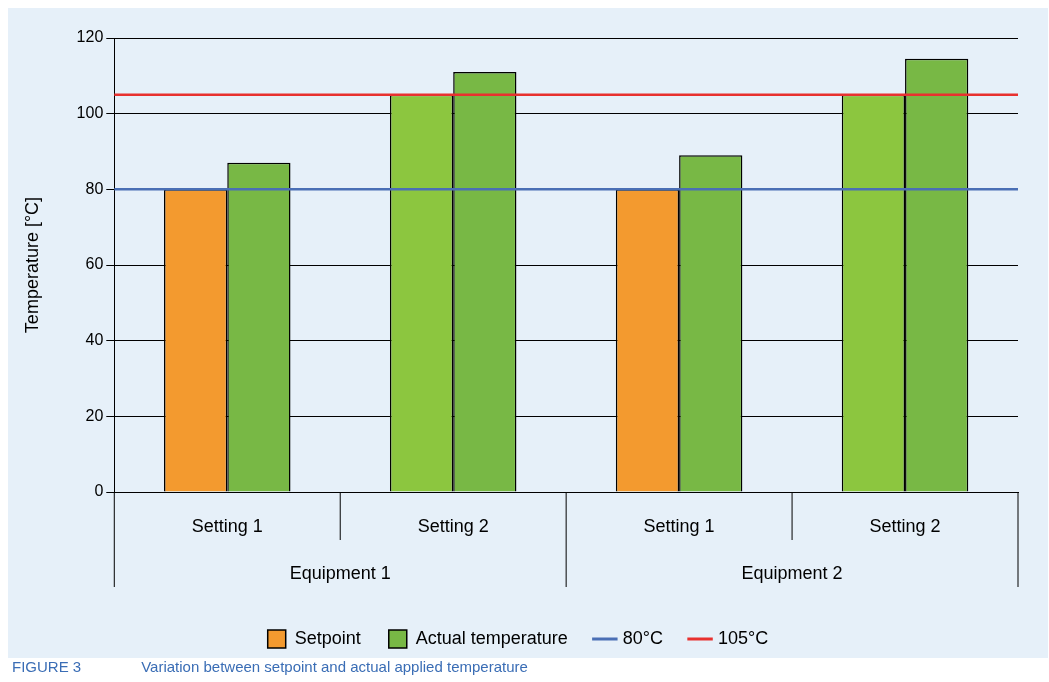 Image resolution: width=1049 pixels, height=682 pixels. Describe the element at coordinates (792, 572) in the screenshot. I see `text: Equipment 2` at that location.